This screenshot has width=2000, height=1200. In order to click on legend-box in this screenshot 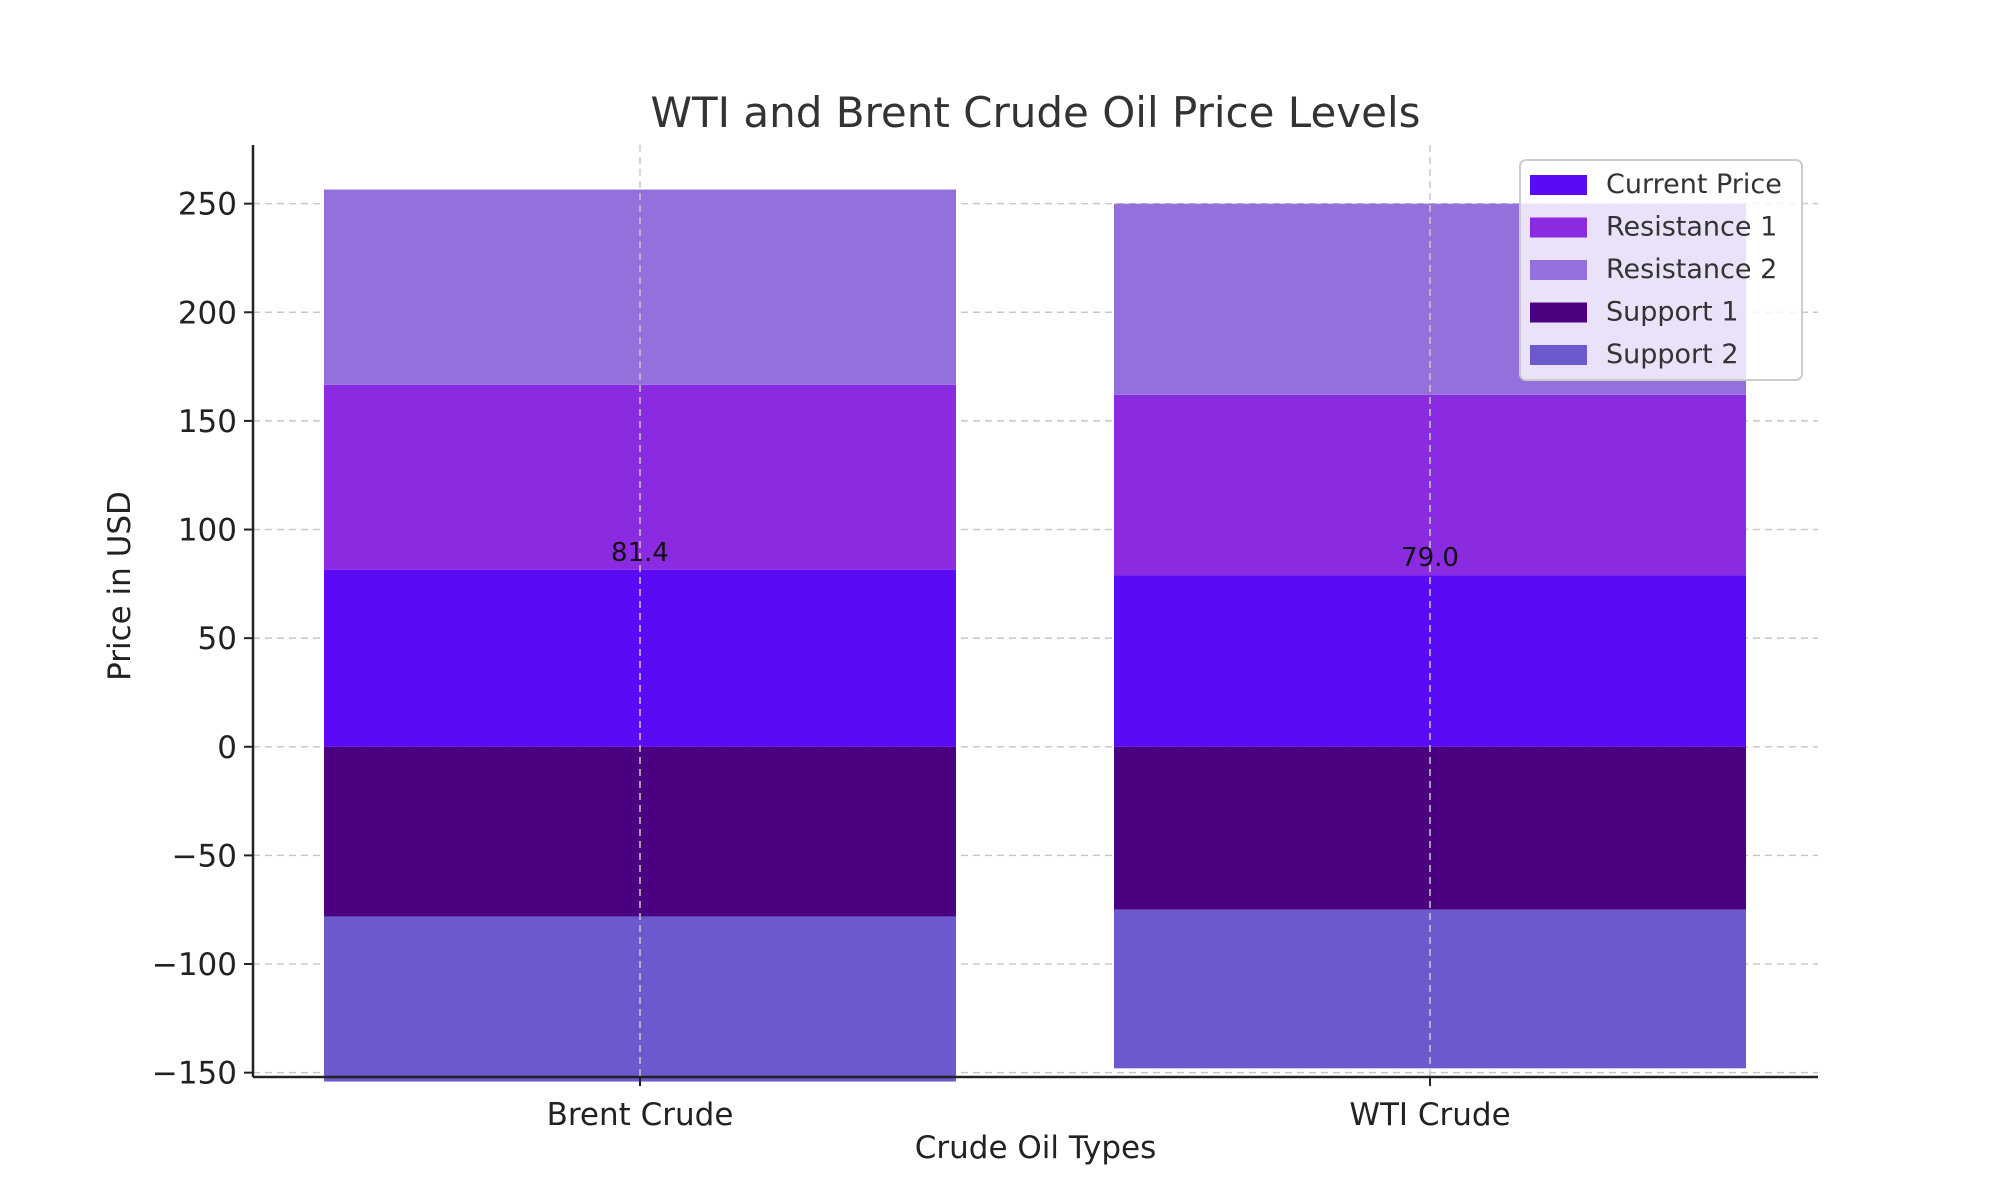, I will do `click(1661, 270)`.